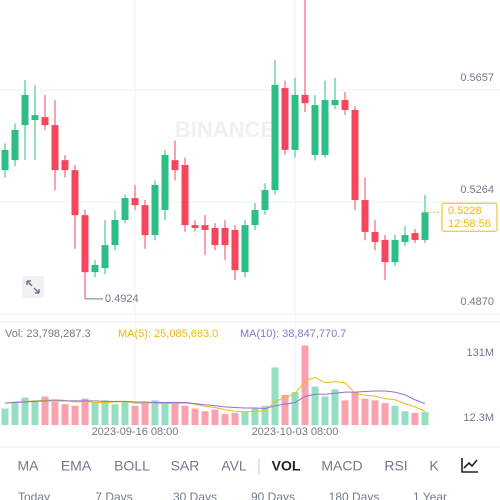 Image resolution: width=500 pixels, height=500 pixels. What do you see at coordinates (395, 466) in the screenshot?
I see `indicator-tab: RSI` at bounding box center [395, 466].